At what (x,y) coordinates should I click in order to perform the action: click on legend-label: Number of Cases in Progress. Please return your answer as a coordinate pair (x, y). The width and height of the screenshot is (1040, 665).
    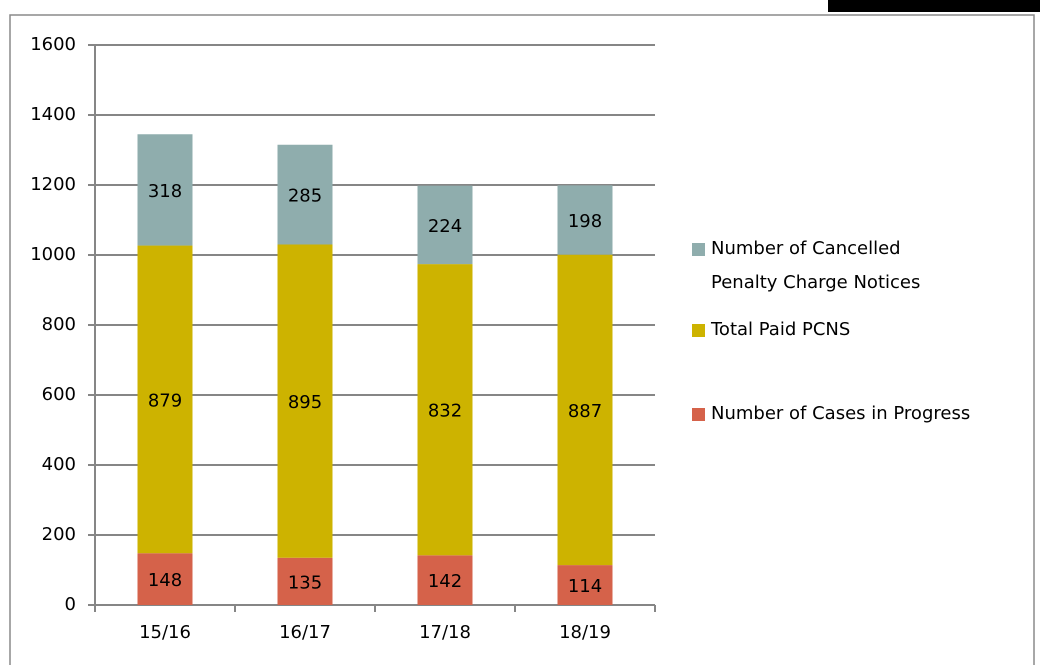
    Looking at the image, I should click on (841, 413).